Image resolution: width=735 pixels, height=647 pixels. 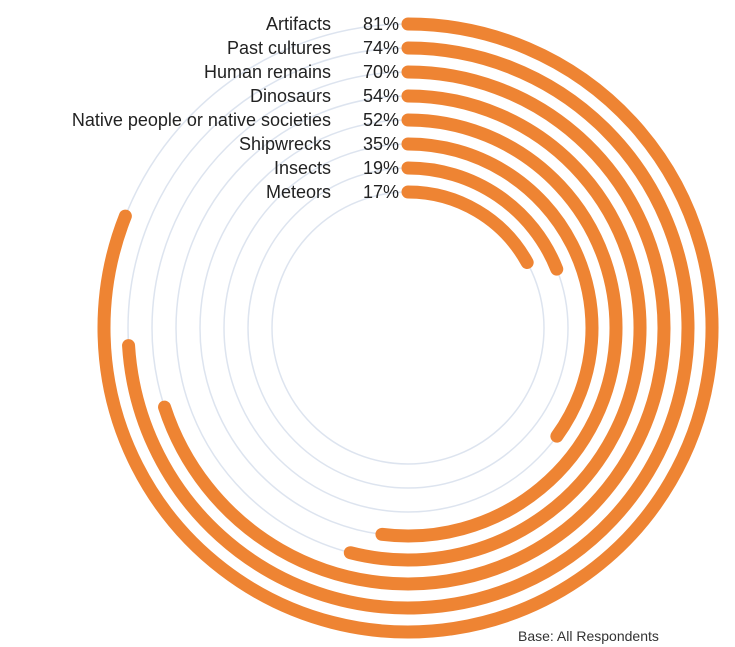 What do you see at coordinates (381, 192) in the screenshot?
I see `value-label: 17%` at bounding box center [381, 192].